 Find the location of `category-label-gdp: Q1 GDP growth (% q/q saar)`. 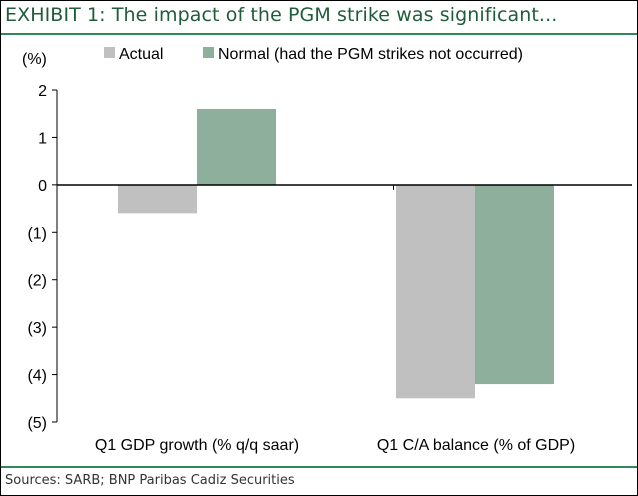

category-label-gdp: Q1 GDP growth (% q/q saar) is located at coordinates (197, 445).